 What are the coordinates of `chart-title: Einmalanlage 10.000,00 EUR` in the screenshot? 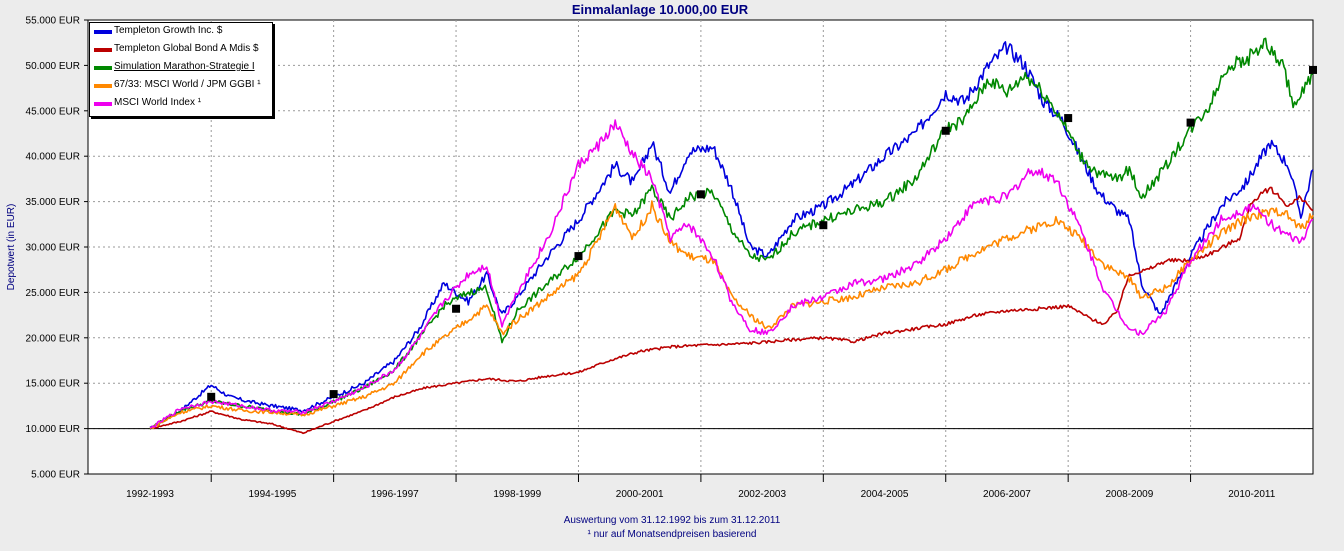 It's located at (660, 9).